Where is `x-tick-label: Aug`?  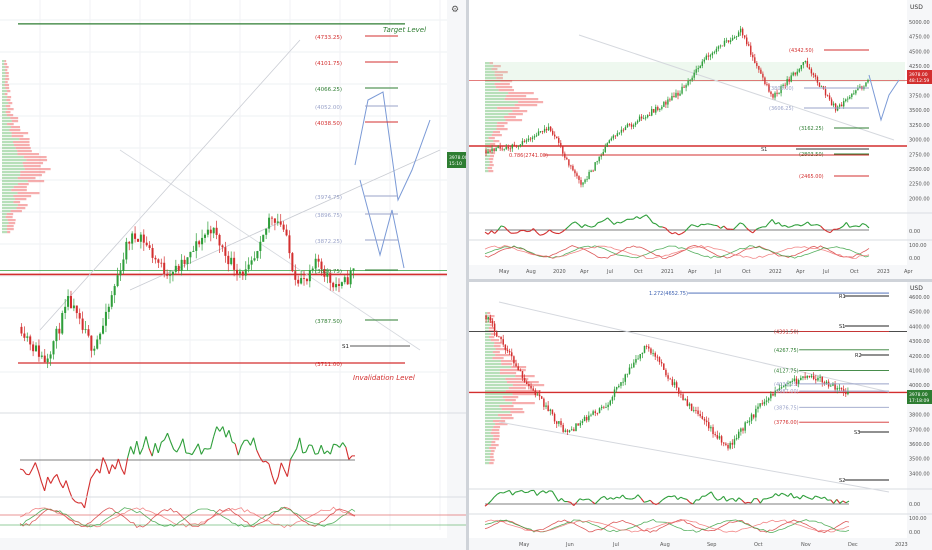
x-tick-label: Aug is located at coordinates (665, 545).